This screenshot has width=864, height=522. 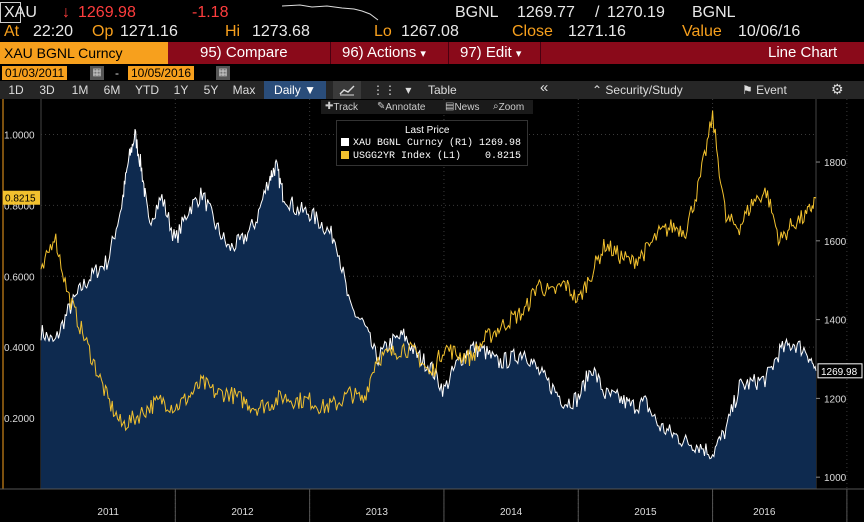 What do you see at coordinates (281, 31) in the screenshot?
I see `hi-value: 1273.68` at bounding box center [281, 31].